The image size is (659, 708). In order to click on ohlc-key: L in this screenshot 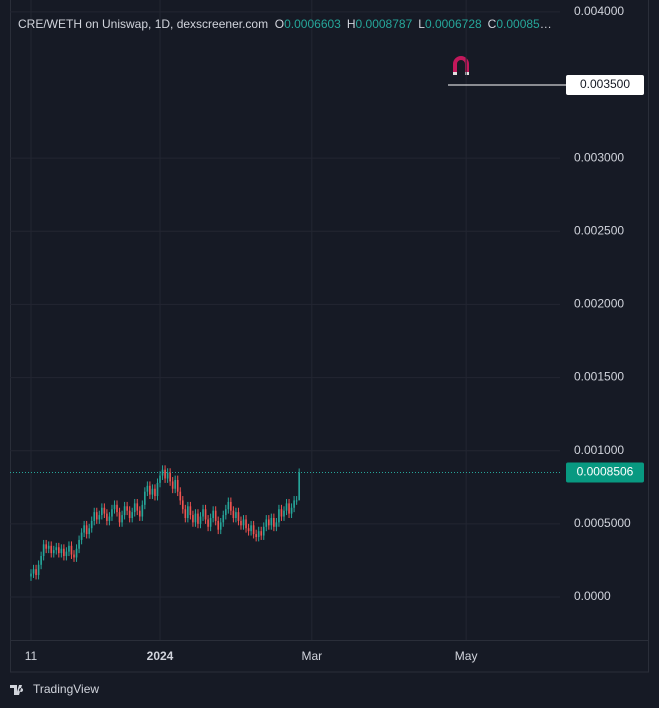, I will do `click(421, 24)`.